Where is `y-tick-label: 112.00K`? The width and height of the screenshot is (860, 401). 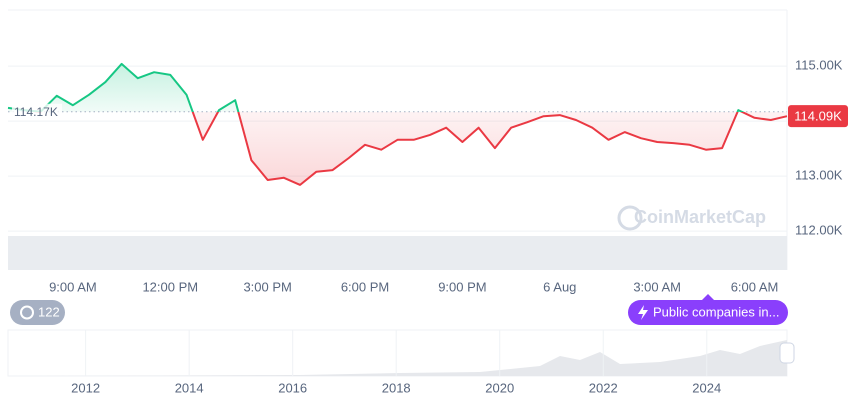 y-tick-label: 112.00K is located at coordinates (819, 230).